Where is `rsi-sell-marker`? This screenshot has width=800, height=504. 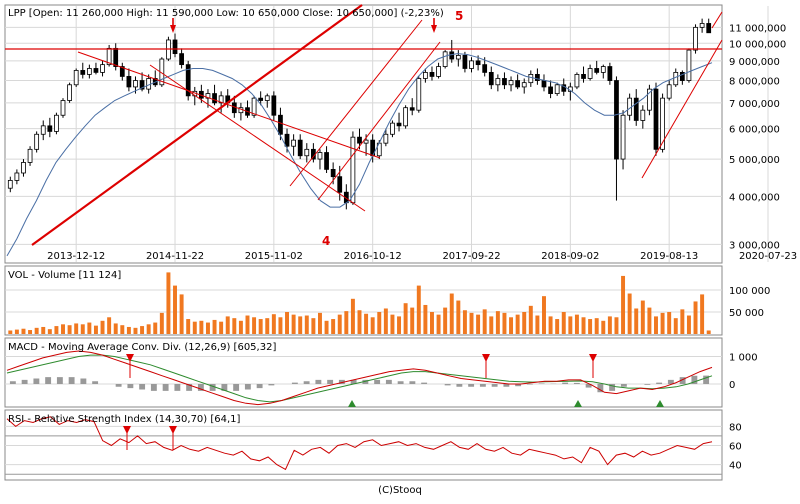
rsi-sell-marker is located at coordinates (127, 430).